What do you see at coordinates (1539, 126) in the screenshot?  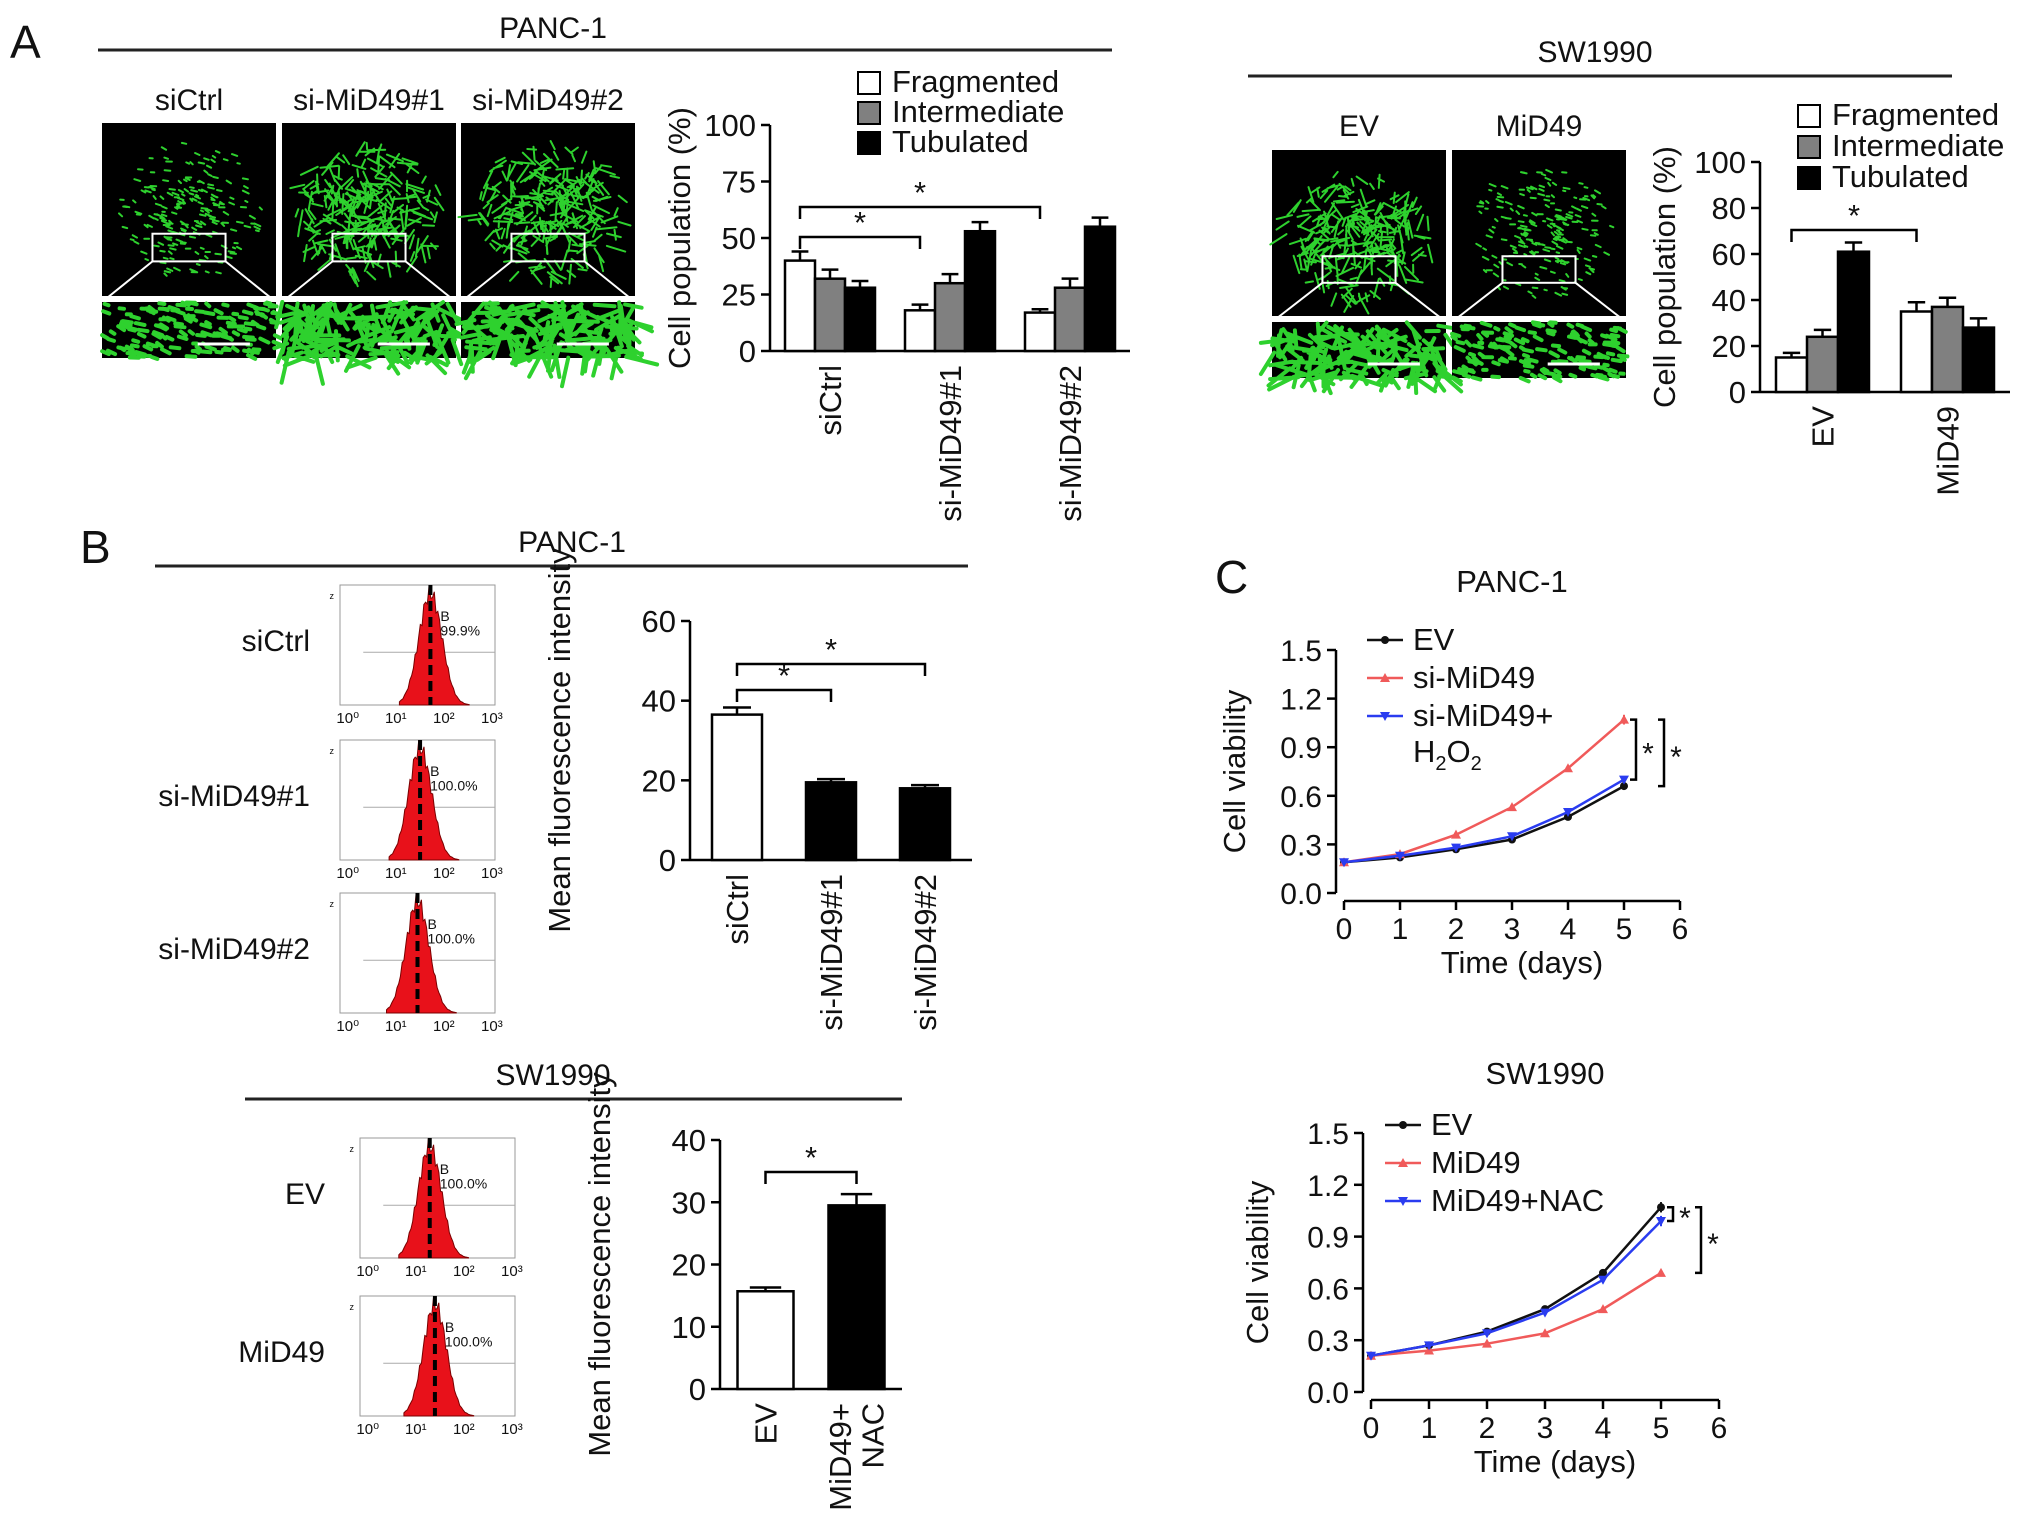 I see `image-label: MiD49` at bounding box center [1539, 126].